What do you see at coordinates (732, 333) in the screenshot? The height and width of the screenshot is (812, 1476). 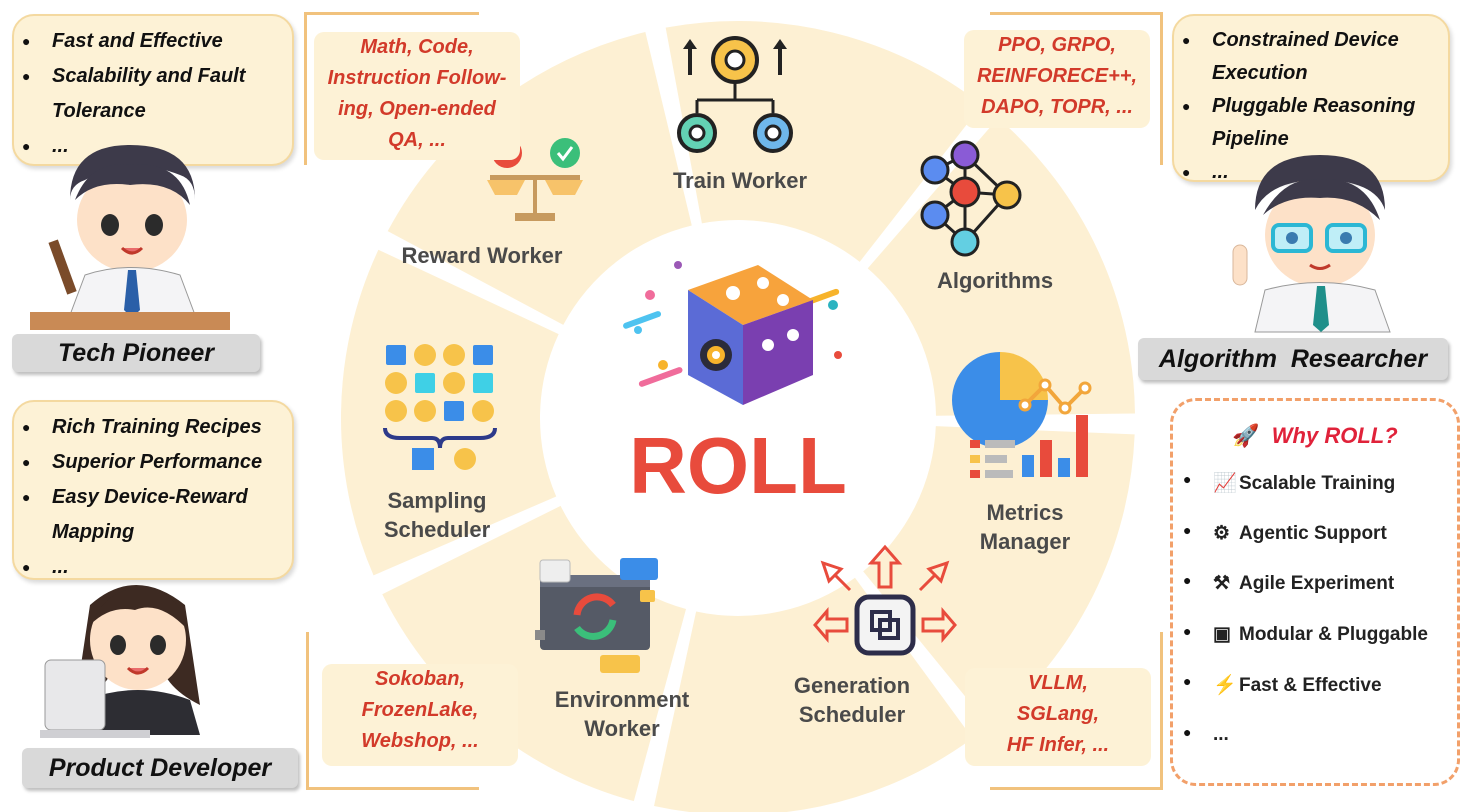 I see `roll-dice-logo` at bounding box center [732, 333].